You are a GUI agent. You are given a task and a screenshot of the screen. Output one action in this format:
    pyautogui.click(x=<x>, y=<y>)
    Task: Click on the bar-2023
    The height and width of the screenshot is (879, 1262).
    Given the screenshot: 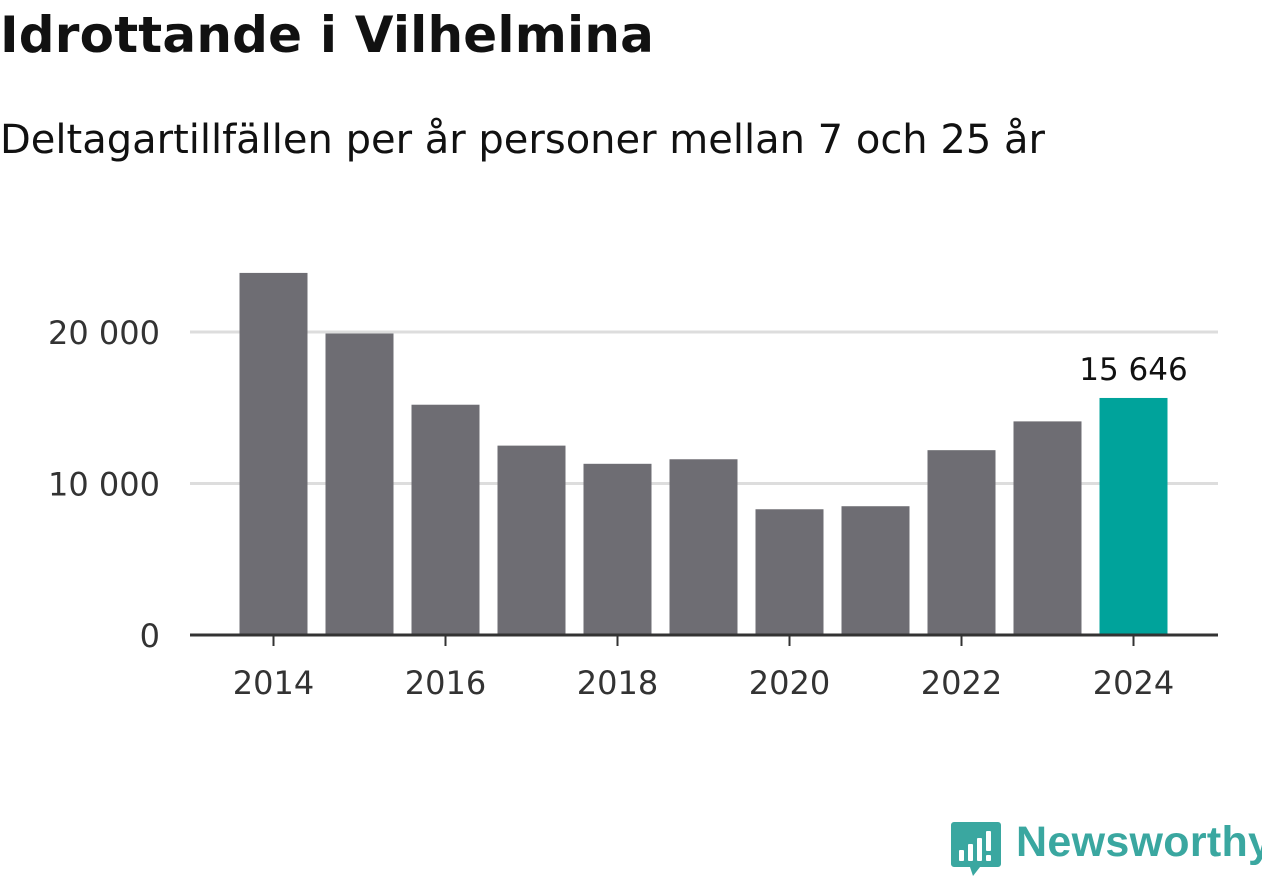 What is the action you would take?
    pyautogui.click(x=1047, y=528)
    